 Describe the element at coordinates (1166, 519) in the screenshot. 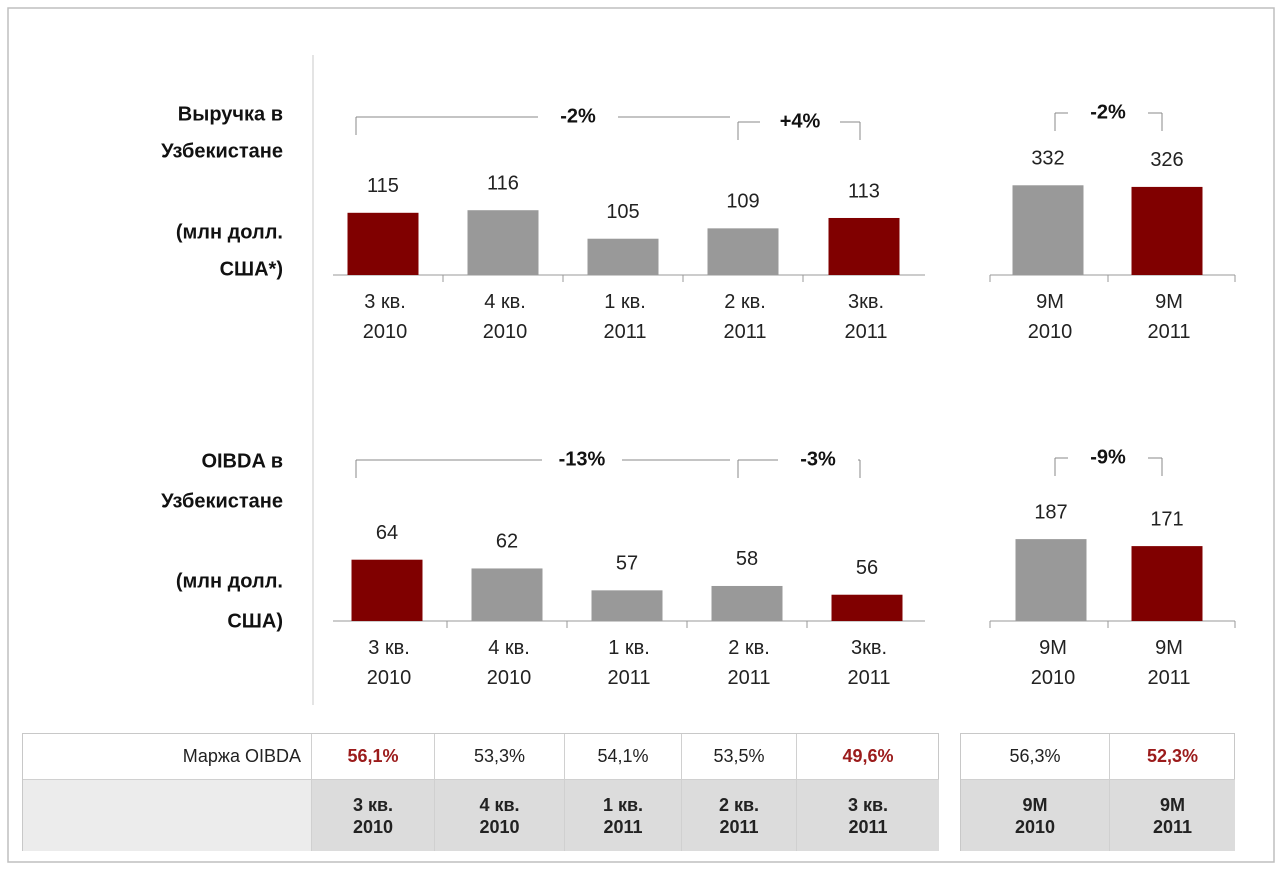

I see `value-label: 171` at that location.